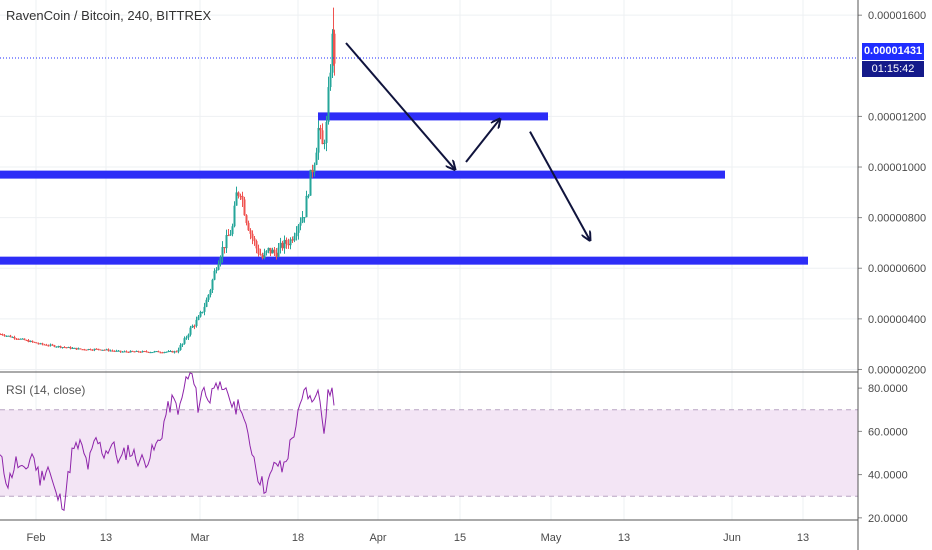 The width and height of the screenshot is (932, 550). What do you see at coordinates (888, 519) in the screenshot?
I see `rsi-y-tick-label: 20.0000` at bounding box center [888, 519].